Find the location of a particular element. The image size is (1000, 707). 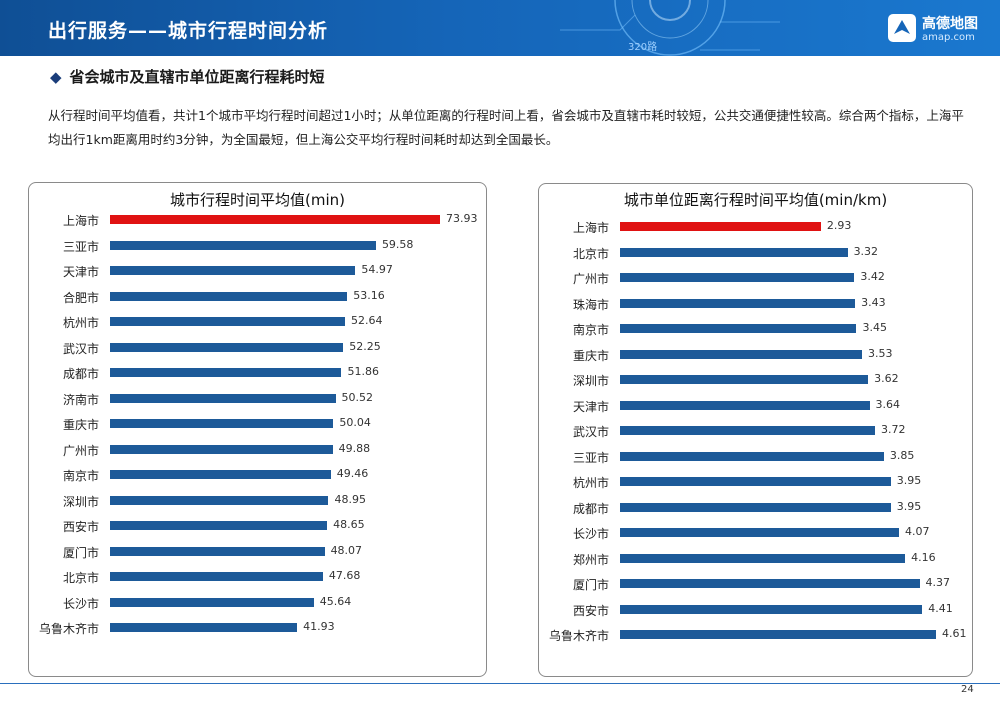

value-label: 51.86 is located at coordinates (363, 371).